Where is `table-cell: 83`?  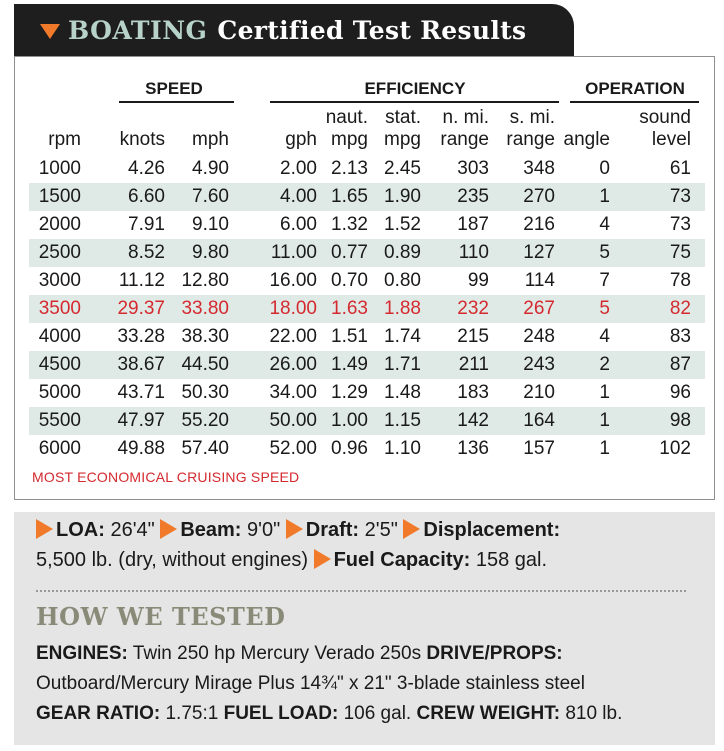 table-cell: 83 is located at coordinates (680, 336).